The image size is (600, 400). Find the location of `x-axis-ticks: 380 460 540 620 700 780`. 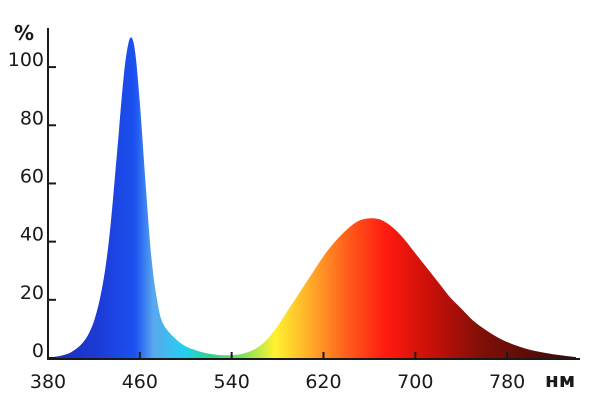

x-axis-ticks: 380 460 540 620 700 780 is located at coordinates (277, 372).